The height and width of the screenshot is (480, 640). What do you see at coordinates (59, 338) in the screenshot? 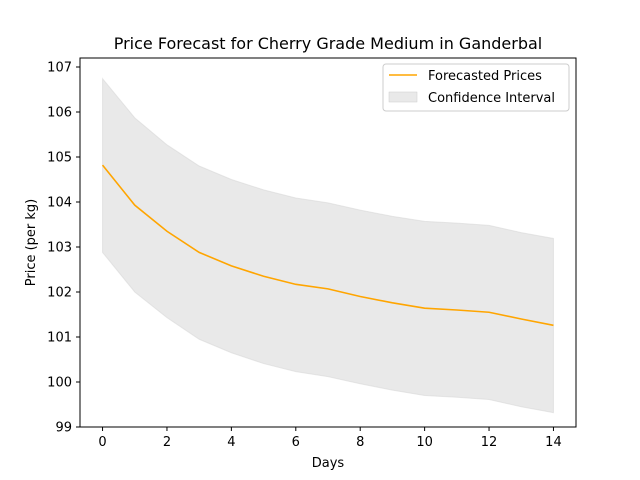
I see `y-tick-label: 101` at bounding box center [59, 338].